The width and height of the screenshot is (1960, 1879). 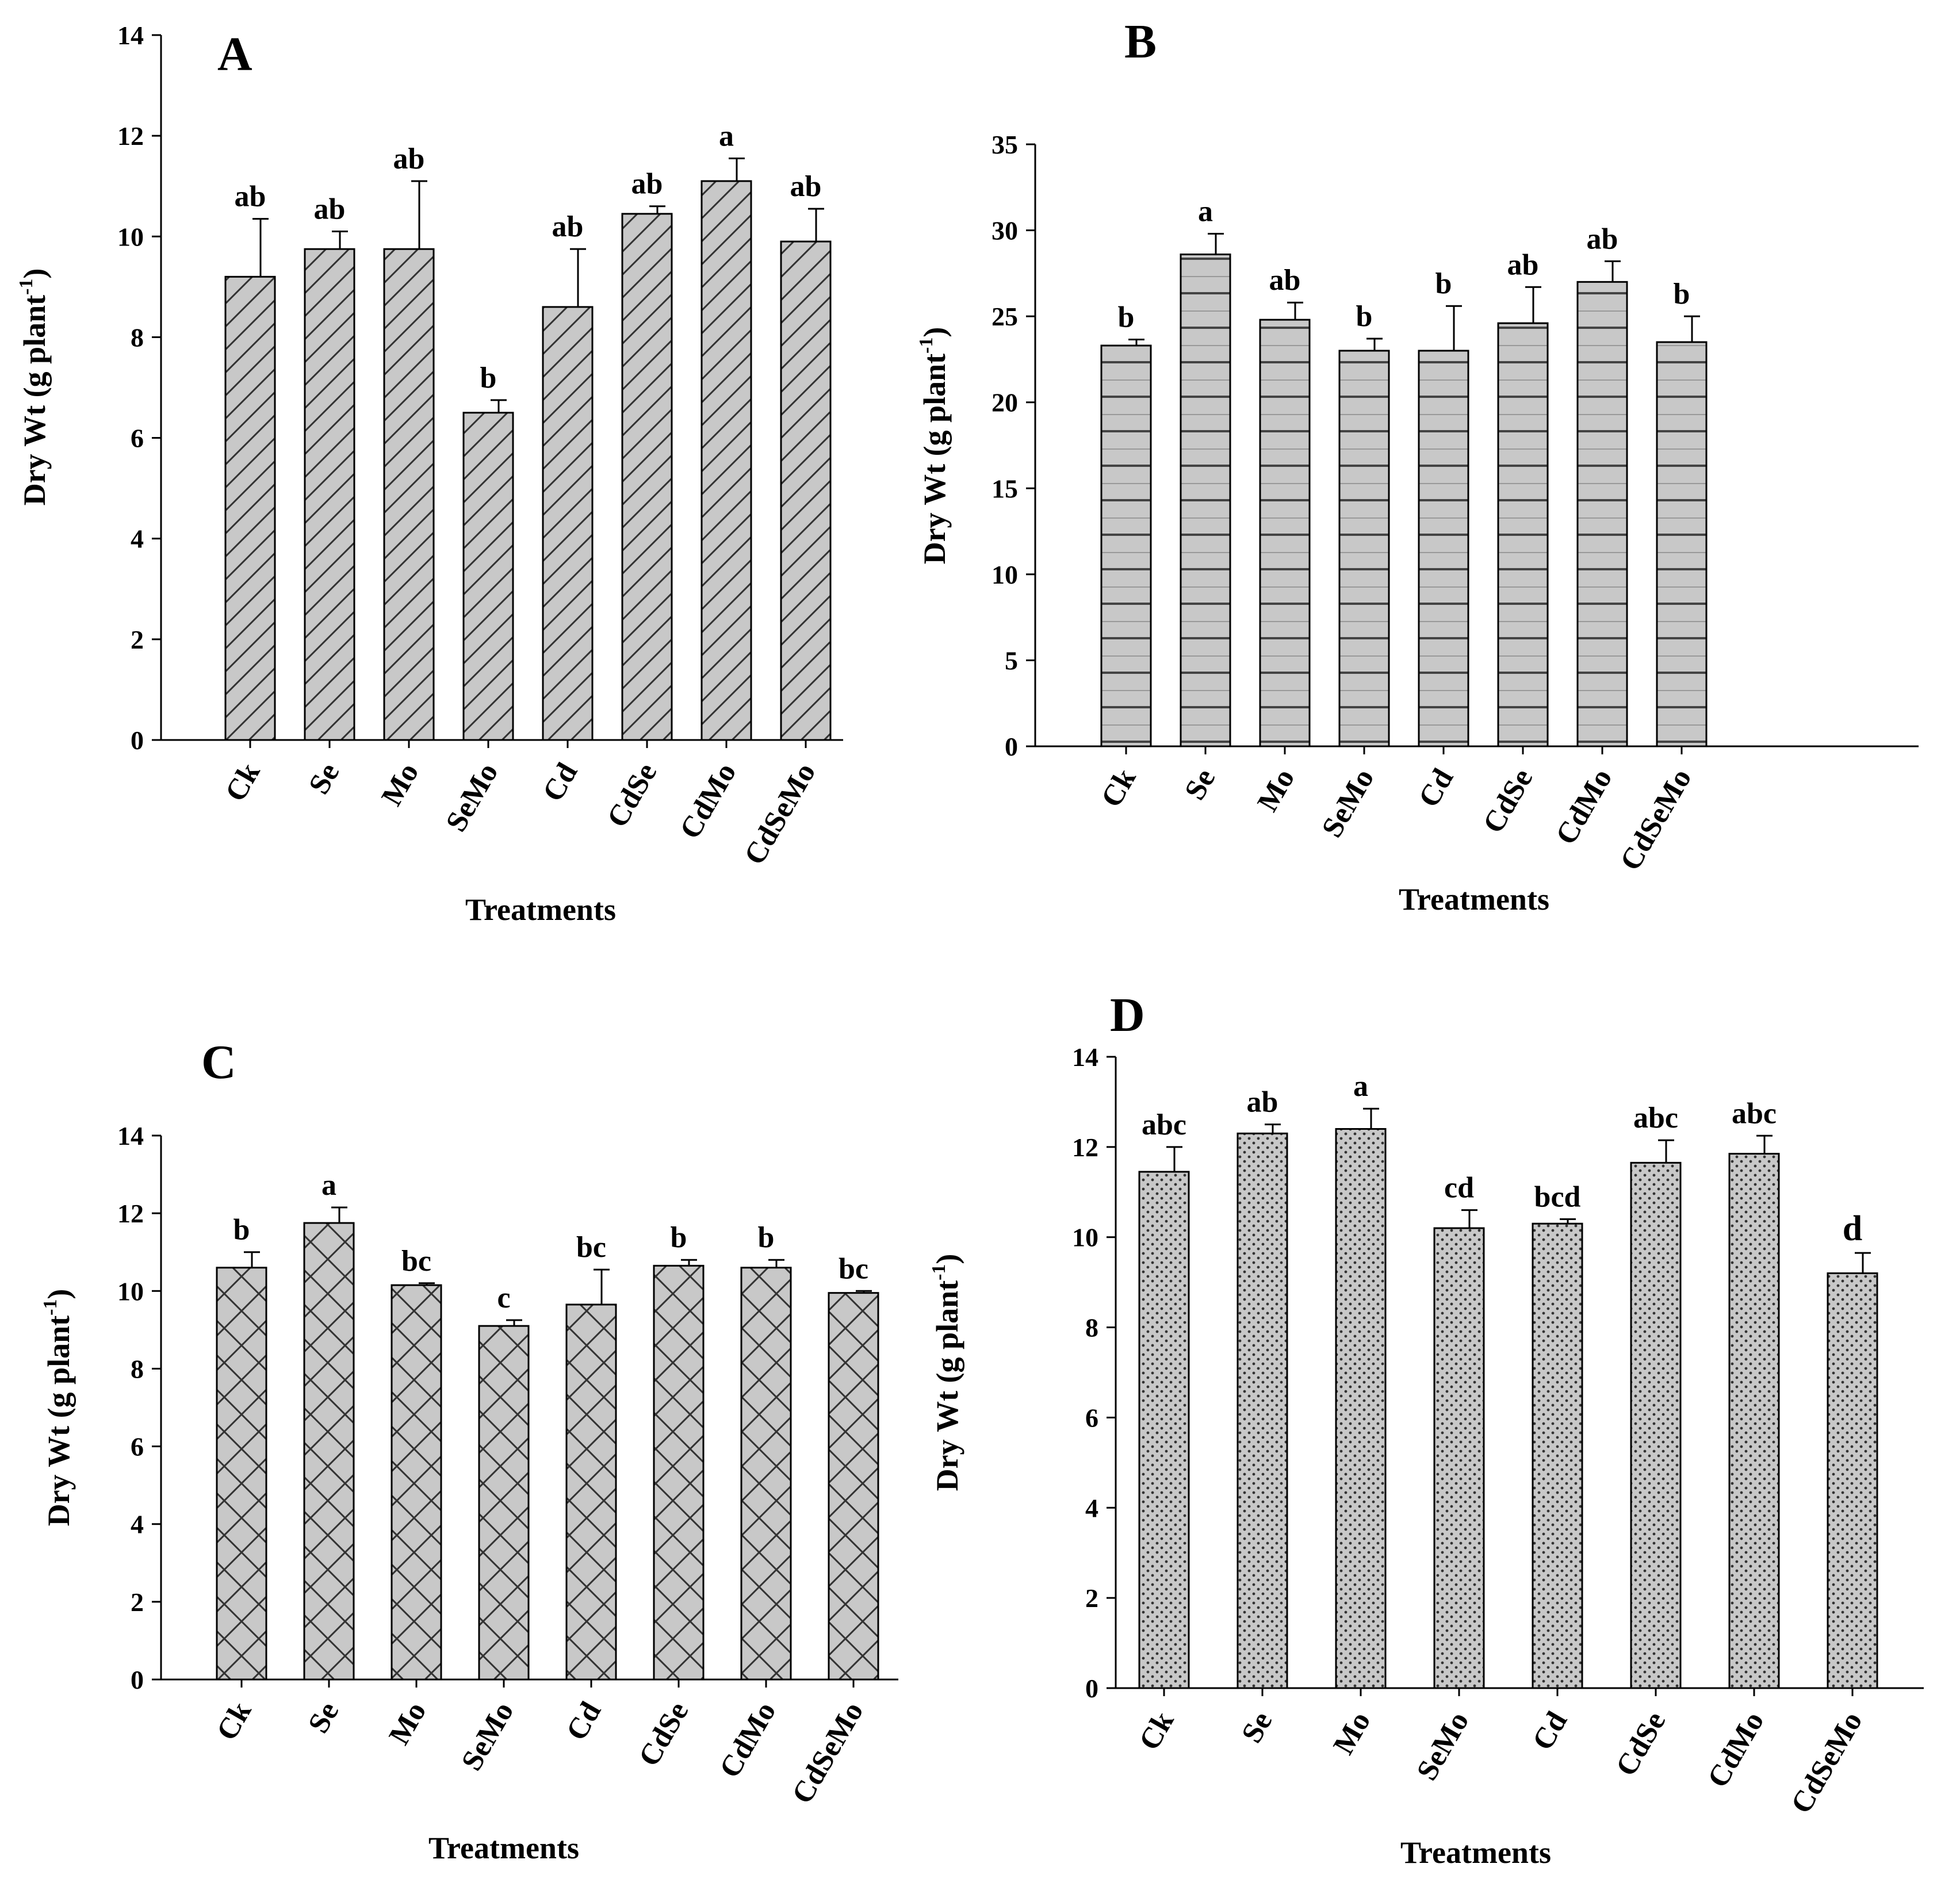 I want to click on y-axis-title-end: ), so click(x=934, y=332).